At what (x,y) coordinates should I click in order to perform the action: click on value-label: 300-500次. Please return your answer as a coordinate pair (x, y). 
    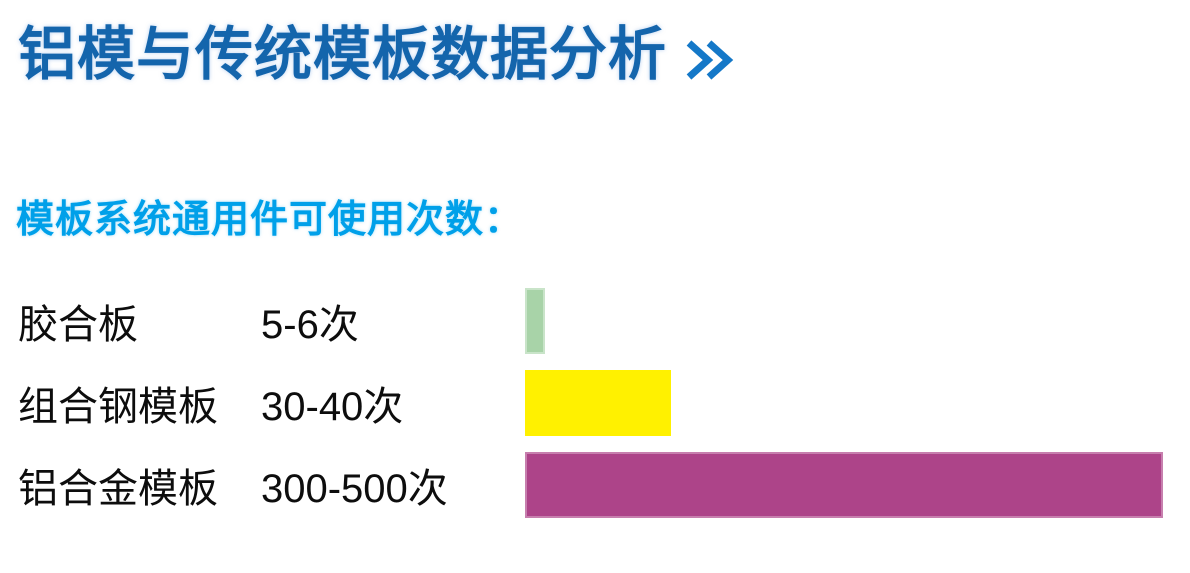
    Looking at the image, I should click on (354, 489).